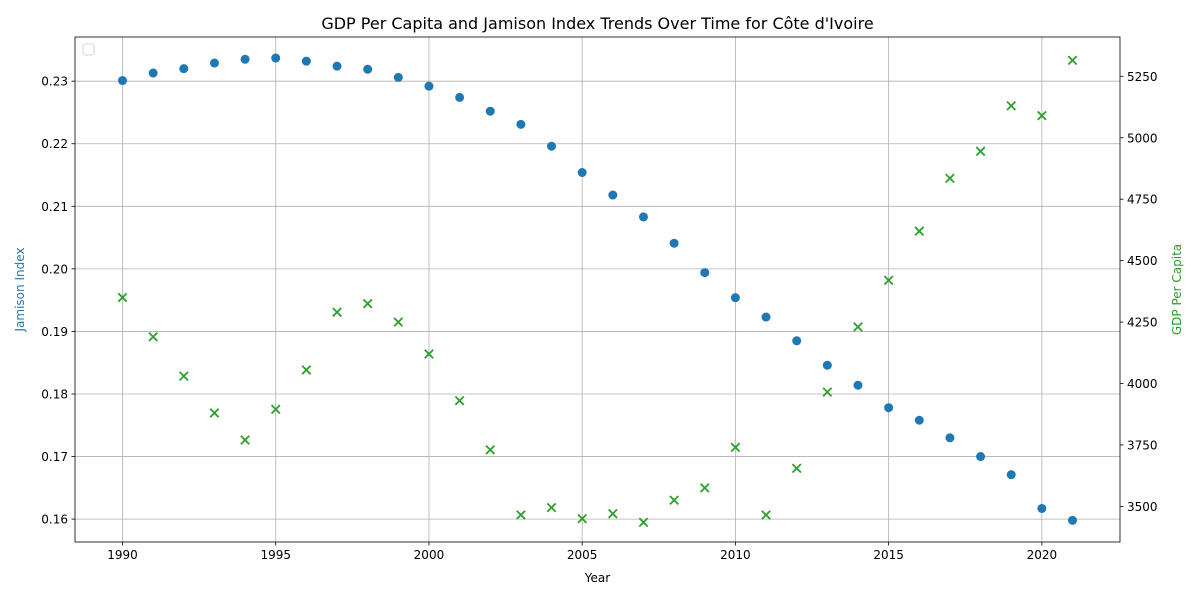  Describe the element at coordinates (735, 555) in the screenshot. I see `x-tick-label: 2010` at that location.